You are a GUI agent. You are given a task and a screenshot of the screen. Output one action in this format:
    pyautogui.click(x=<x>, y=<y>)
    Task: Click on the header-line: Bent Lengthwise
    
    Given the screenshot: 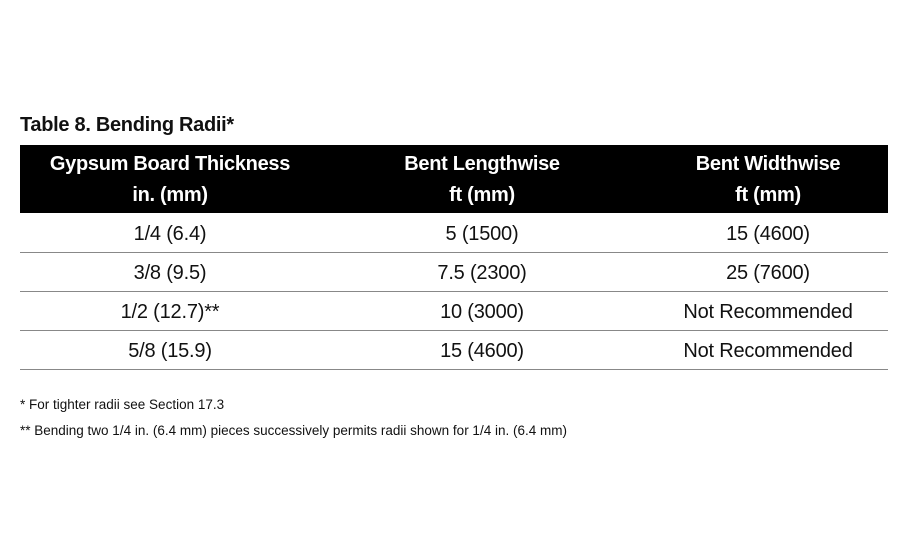 What is the action you would take?
    pyautogui.click(x=482, y=164)
    